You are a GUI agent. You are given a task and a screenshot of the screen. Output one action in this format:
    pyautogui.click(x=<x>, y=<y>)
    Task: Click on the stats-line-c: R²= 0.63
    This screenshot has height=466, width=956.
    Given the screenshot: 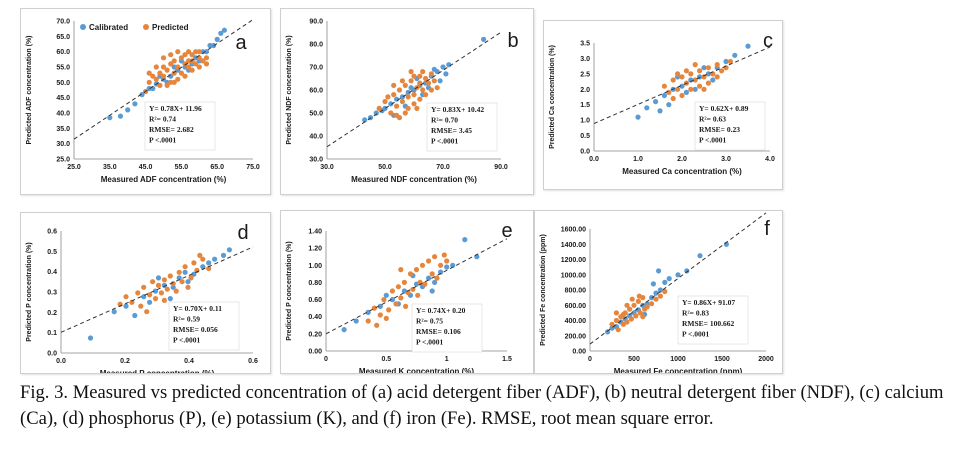 What is the action you would take?
    pyautogui.click(x=712, y=119)
    